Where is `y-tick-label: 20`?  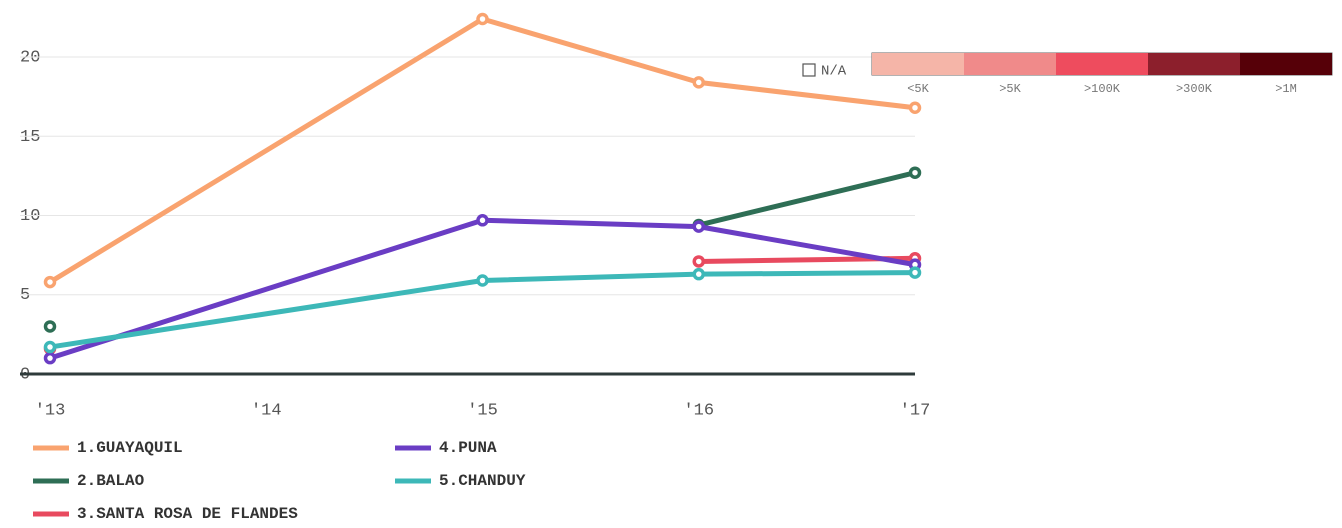
y-tick-label: 20 is located at coordinates (30, 58).